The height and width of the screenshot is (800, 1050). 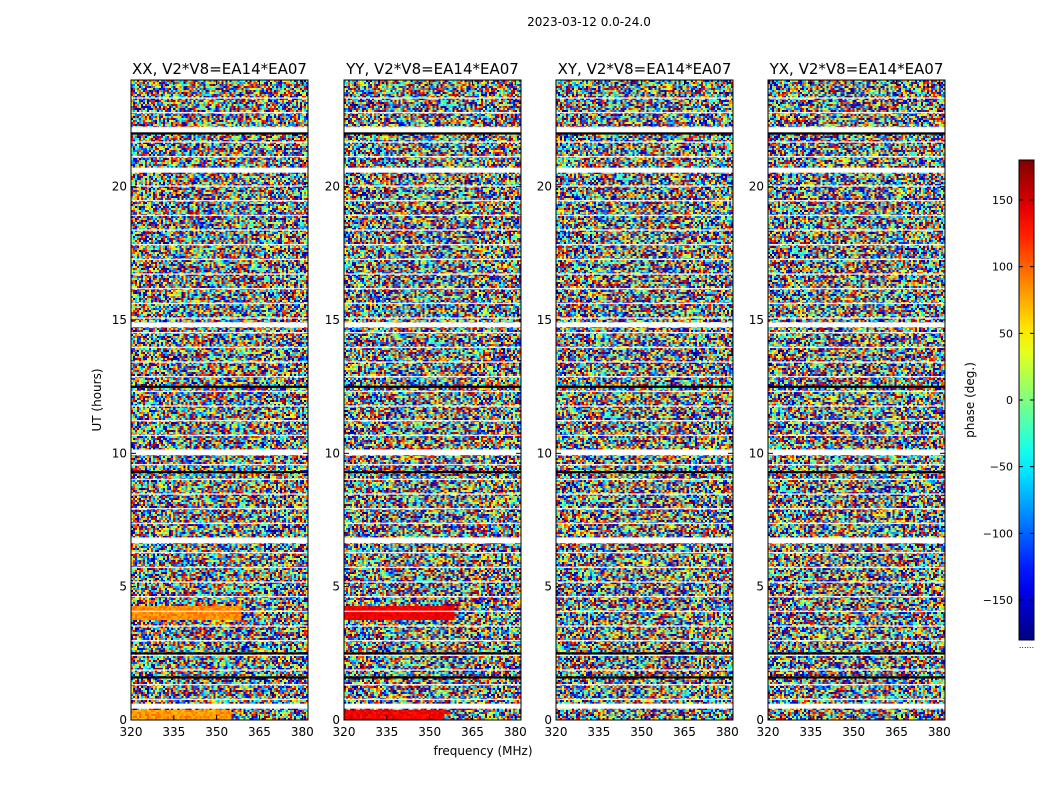 I want to click on y-tick-label: 10, so click(x=119, y=453).